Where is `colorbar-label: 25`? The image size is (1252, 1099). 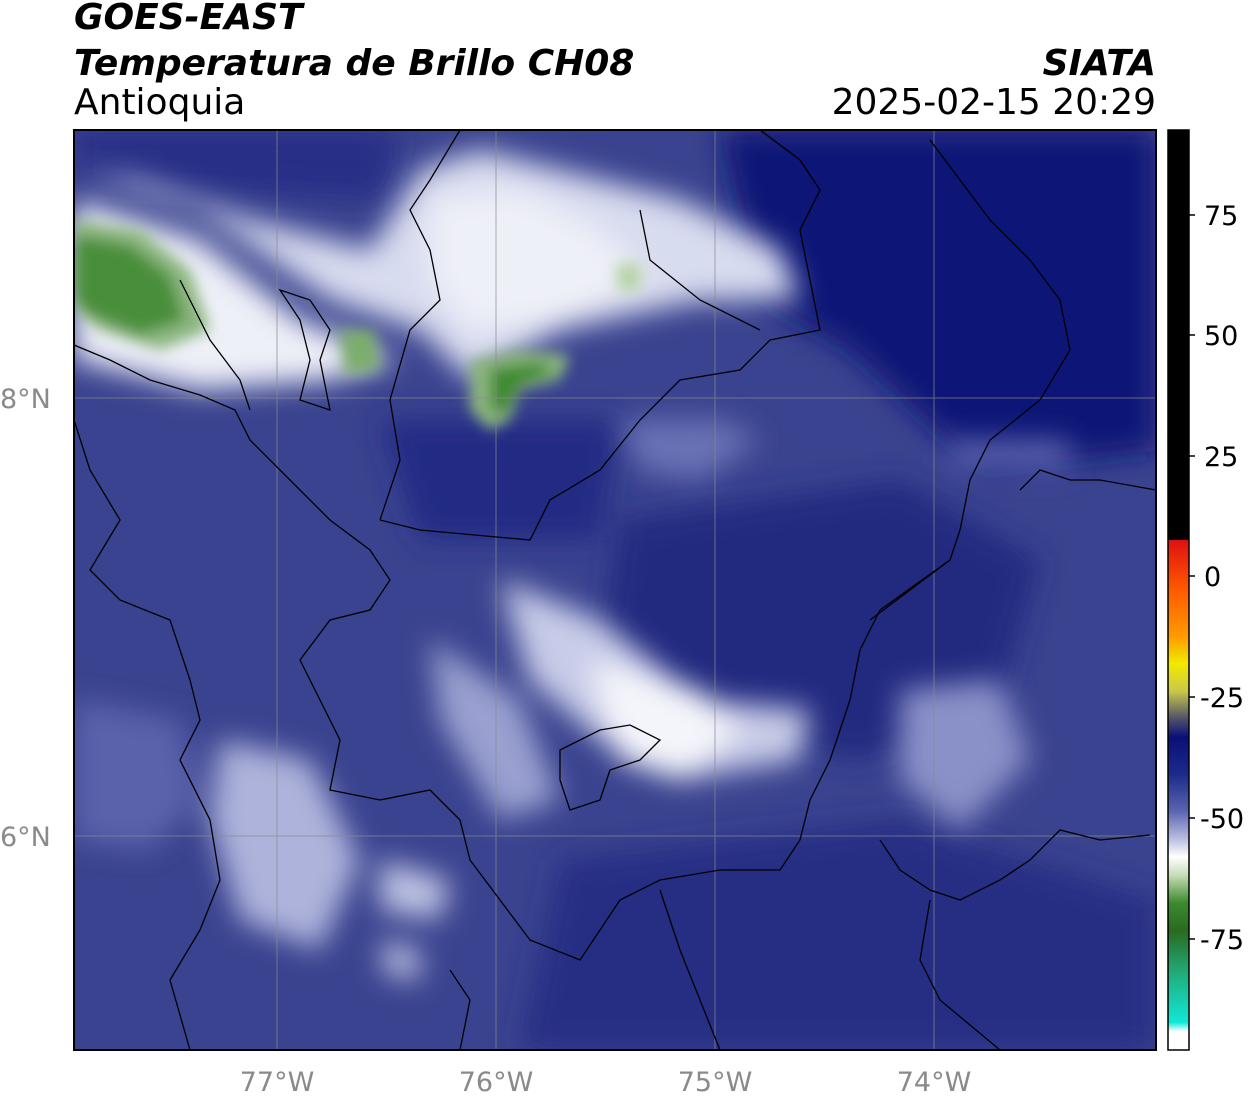 colorbar-label: 25 is located at coordinates (1221, 457).